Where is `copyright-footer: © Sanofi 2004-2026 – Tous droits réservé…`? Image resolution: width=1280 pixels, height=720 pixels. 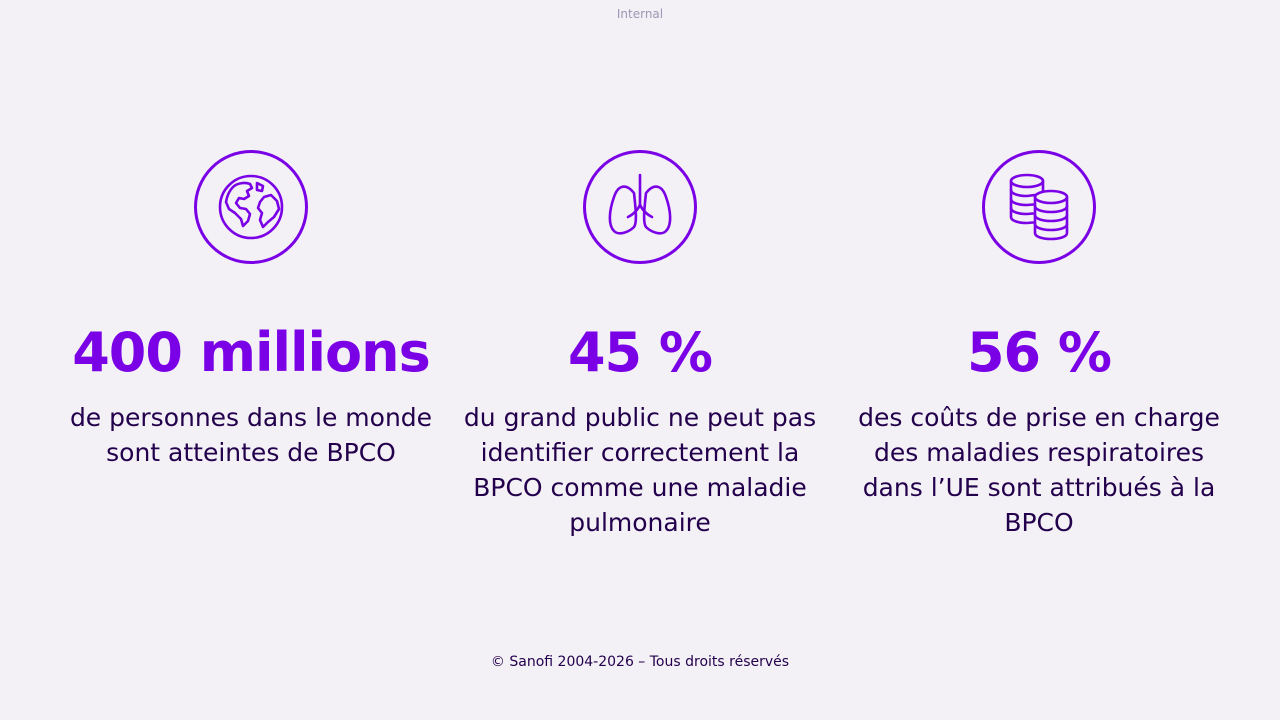
copyright-footer: © Sanofi 2004-2026 – Tous droits réservé… is located at coordinates (640, 662).